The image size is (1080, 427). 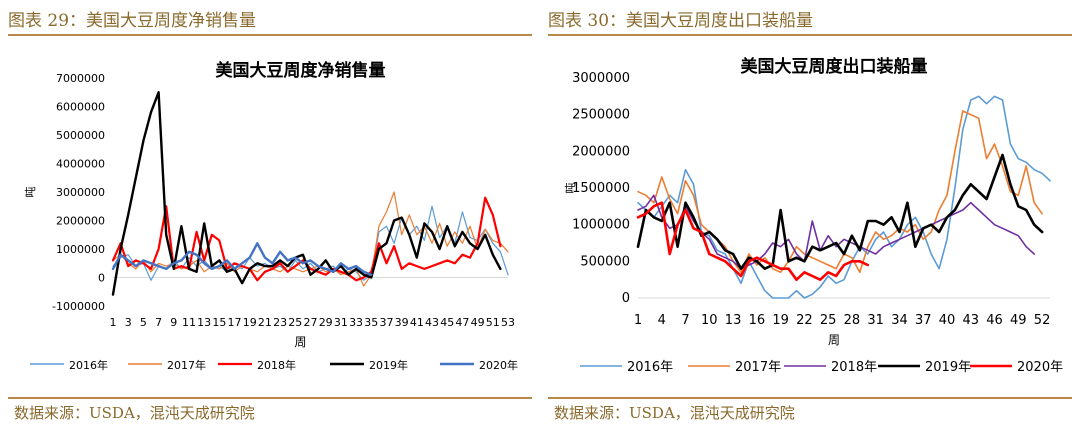 What do you see at coordinates (1042, 320) in the screenshot?
I see `x-tick-label: 52` at bounding box center [1042, 320].